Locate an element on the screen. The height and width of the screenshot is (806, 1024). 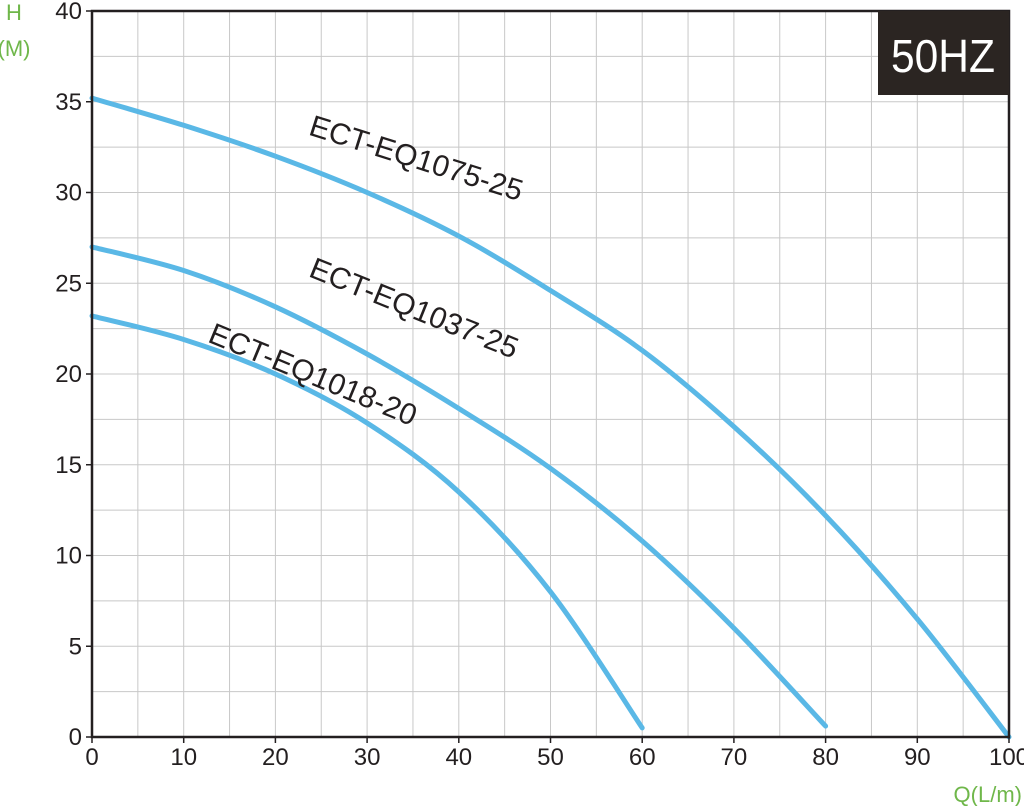
badge-text: 50HZ is located at coordinates (943, 56).